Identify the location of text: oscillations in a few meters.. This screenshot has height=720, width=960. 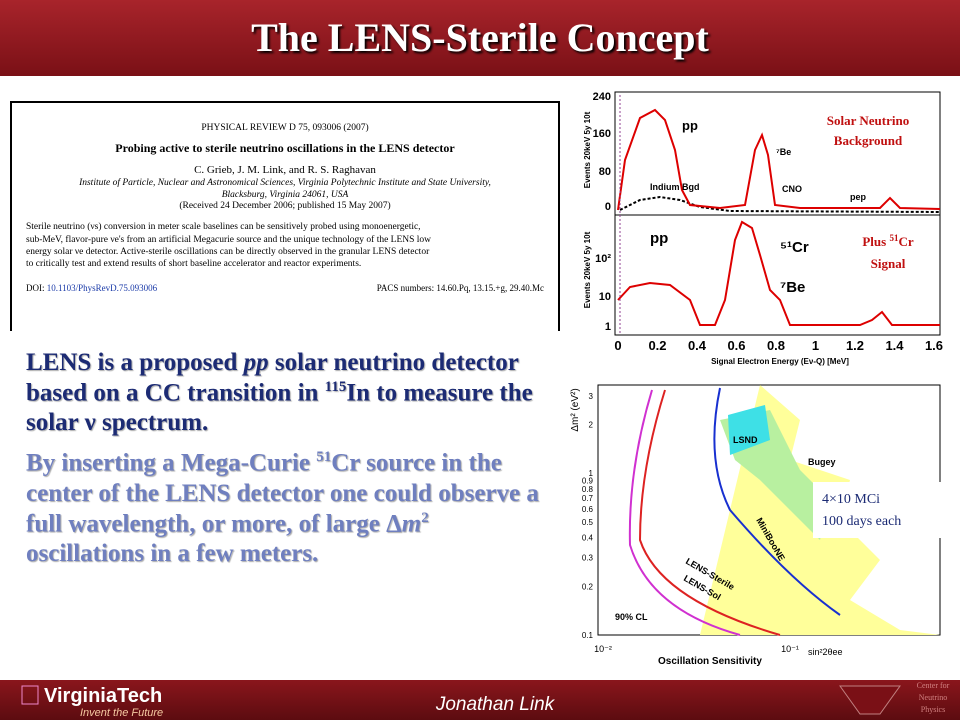
(172, 553).